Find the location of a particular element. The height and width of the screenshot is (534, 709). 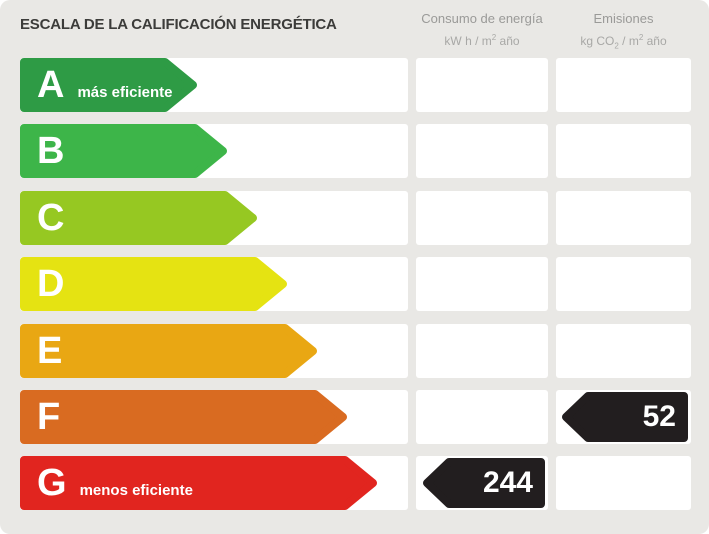

rating-arrow-d: D is located at coordinates (154, 284).